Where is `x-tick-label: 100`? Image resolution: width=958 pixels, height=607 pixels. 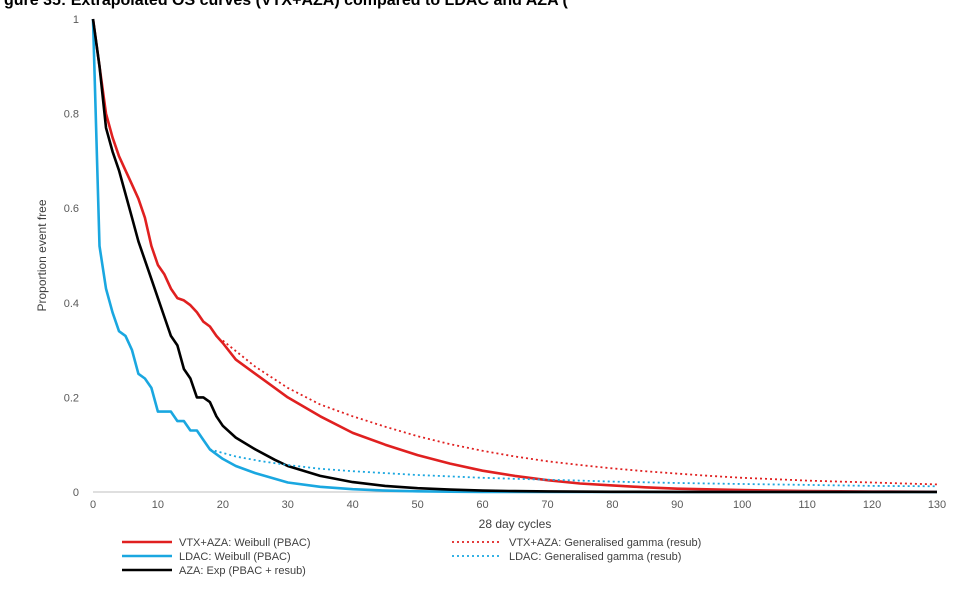
x-tick-label: 100 is located at coordinates (742, 505).